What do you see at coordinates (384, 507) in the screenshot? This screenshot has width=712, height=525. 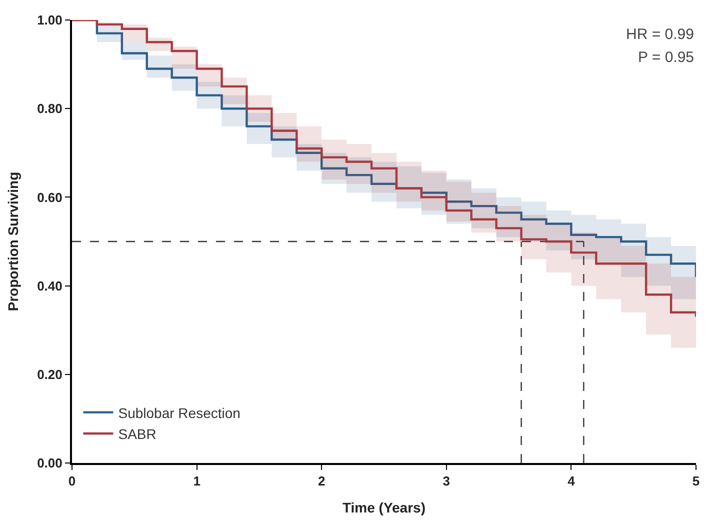 I see `x-axis-title: Time (Years)` at bounding box center [384, 507].